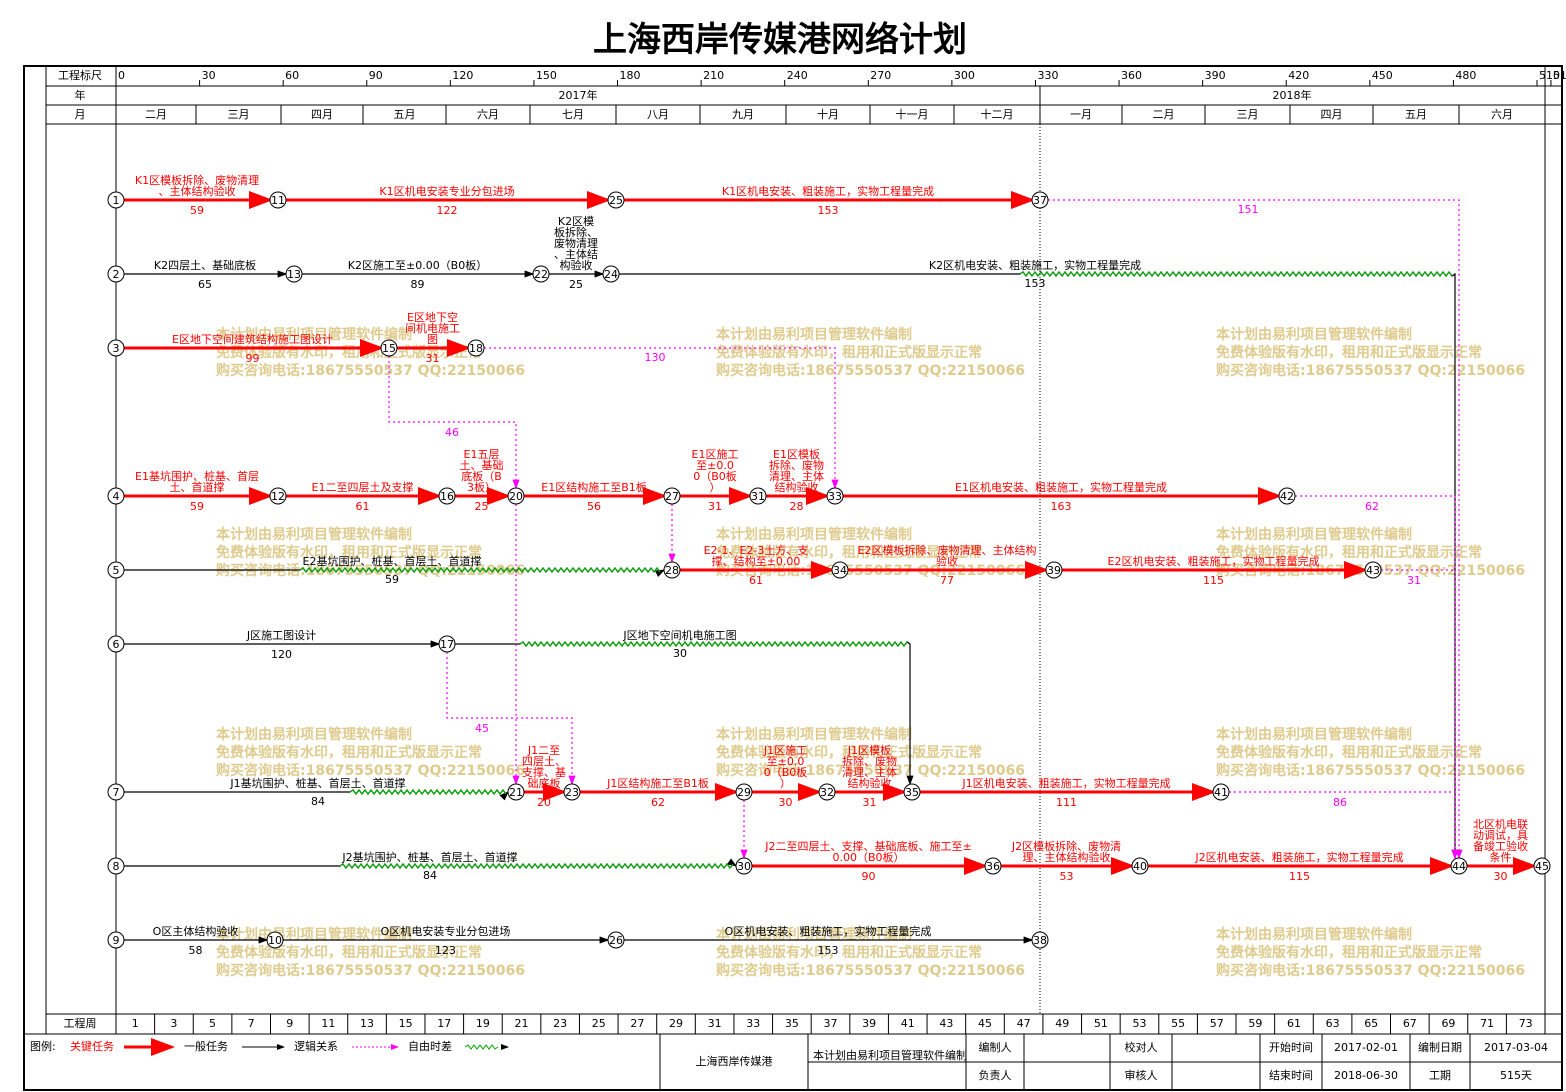 Image resolution: width=1566 pixels, height=1092 pixels. Describe the element at coordinates (376, 75) in the screenshot. I see `scale-tick-label: 90` at that location.